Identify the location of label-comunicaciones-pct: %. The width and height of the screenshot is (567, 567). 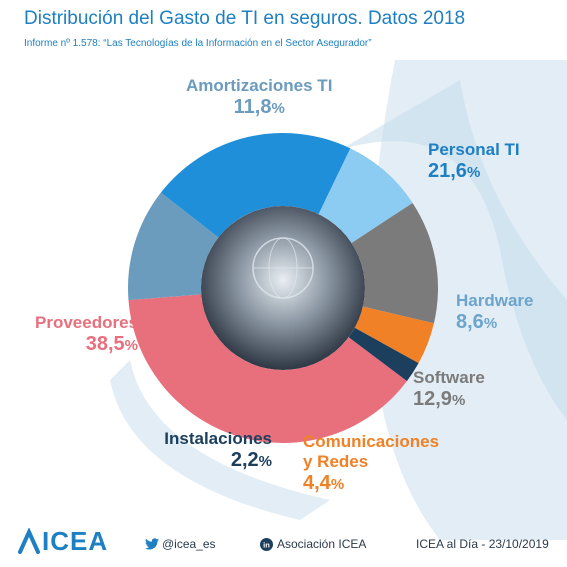
(337, 484).